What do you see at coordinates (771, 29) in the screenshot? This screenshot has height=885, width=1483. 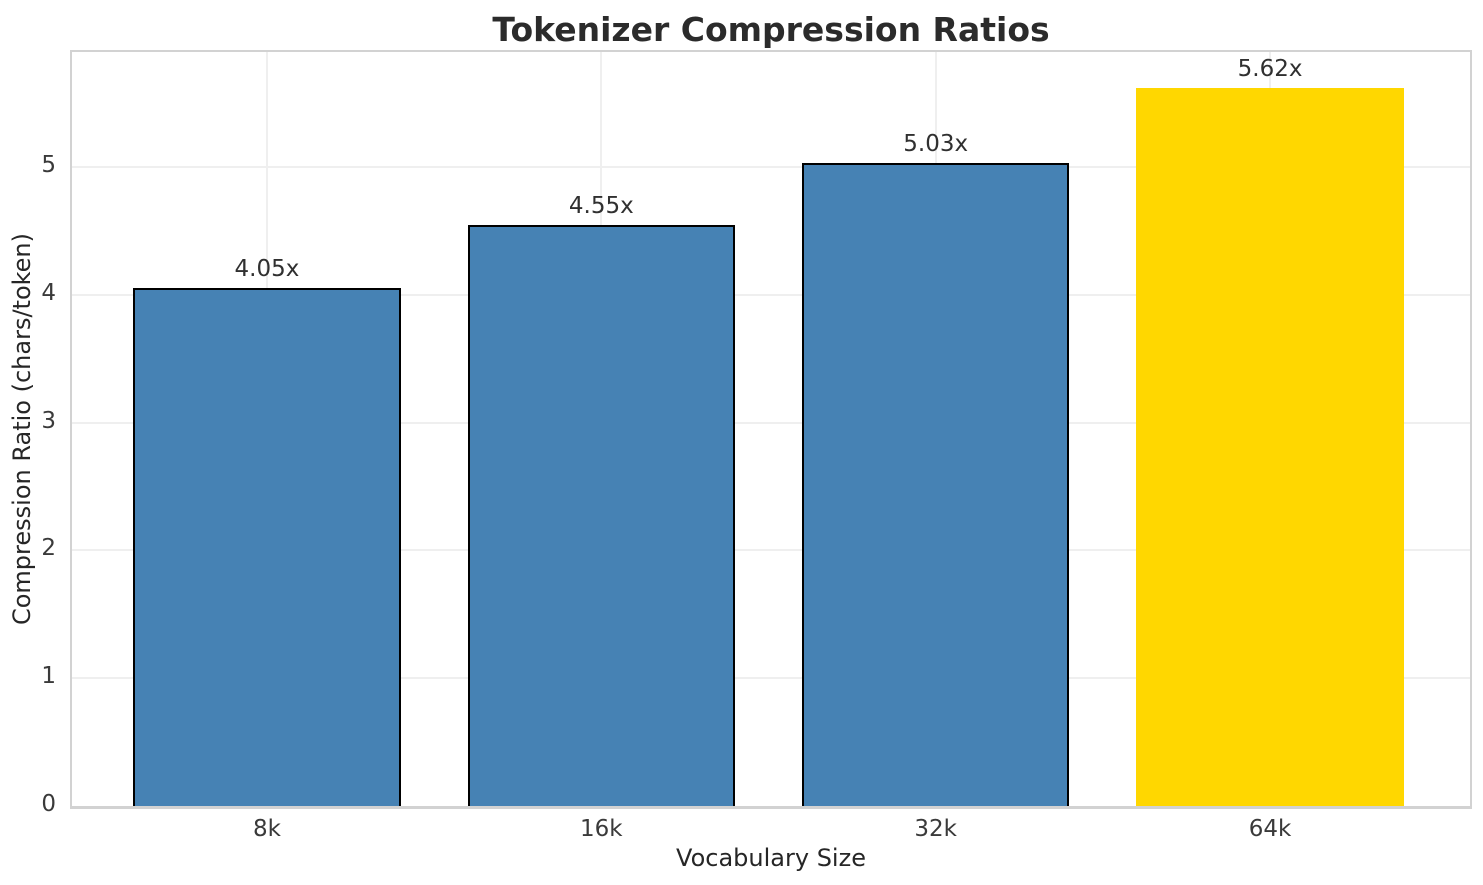 I see `chart-title: Tokenizer Compression Ratios` at bounding box center [771, 29].